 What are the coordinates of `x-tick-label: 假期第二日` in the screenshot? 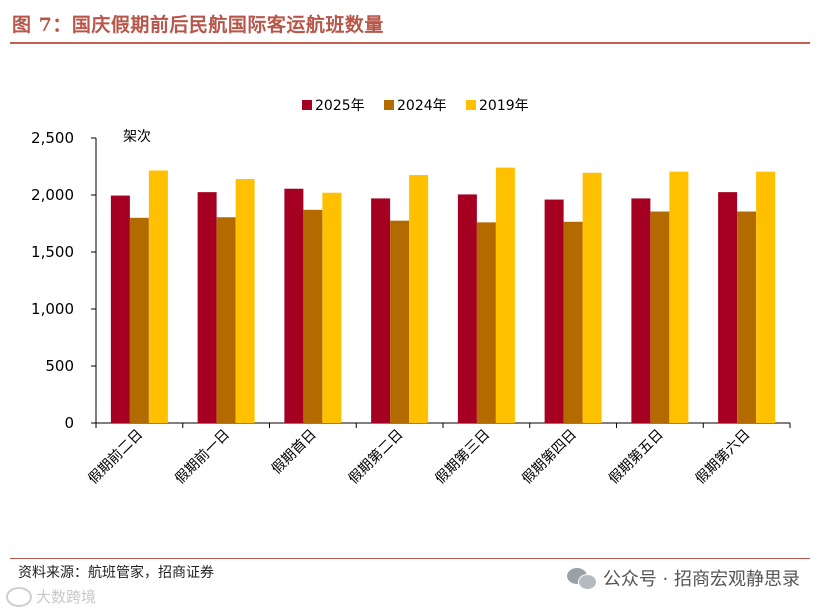 It's located at (376, 457).